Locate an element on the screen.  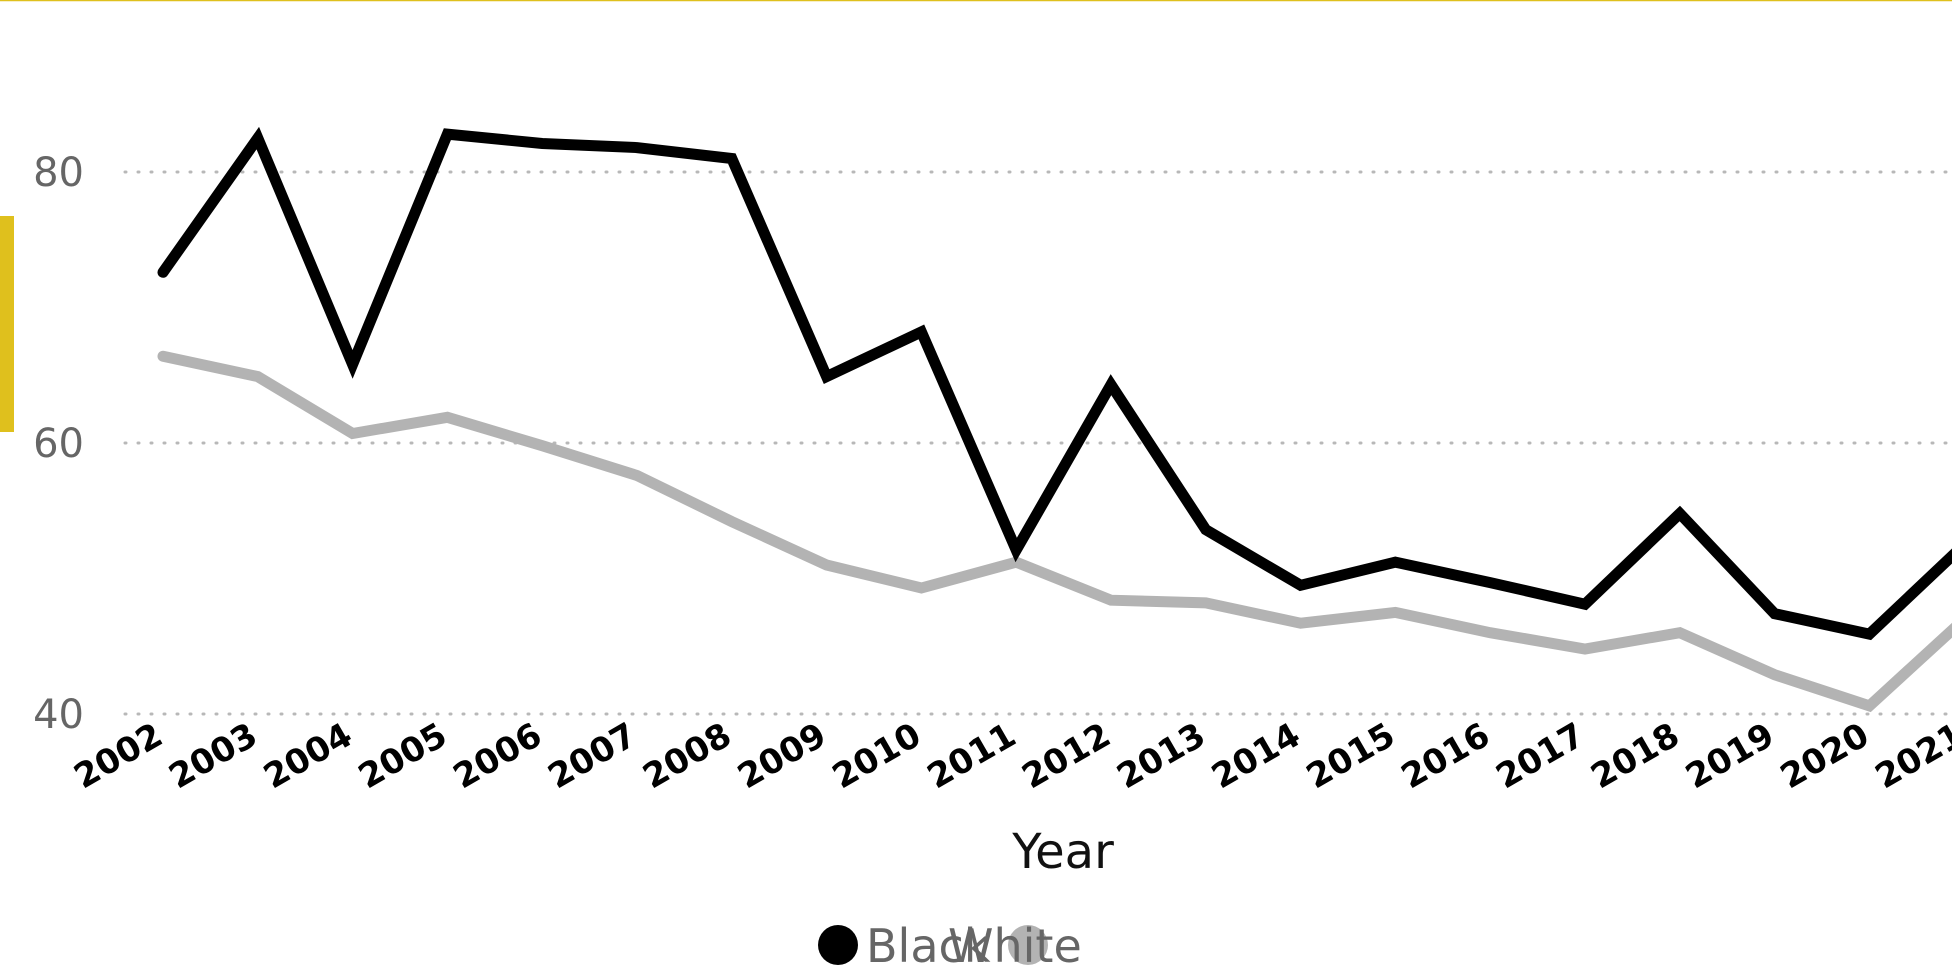
x-tick-label: 2009 is located at coordinates (782, 756).